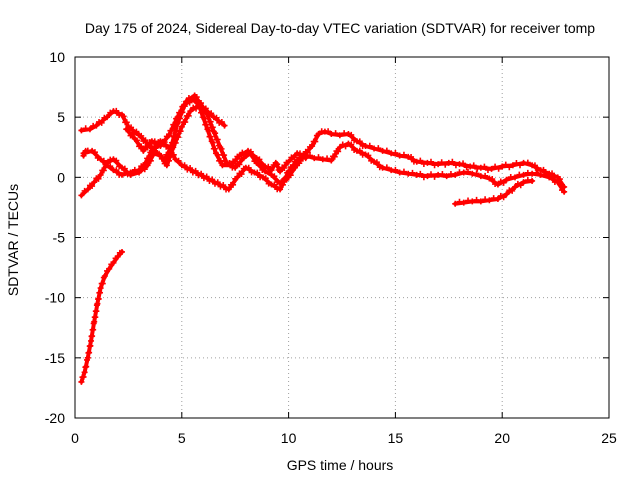 This screenshot has width=640, height=480. Describe the element at coordinates (13, 240) in the screenshot. I see `y-axis-label: SDTVAR / TECUs` at that location.